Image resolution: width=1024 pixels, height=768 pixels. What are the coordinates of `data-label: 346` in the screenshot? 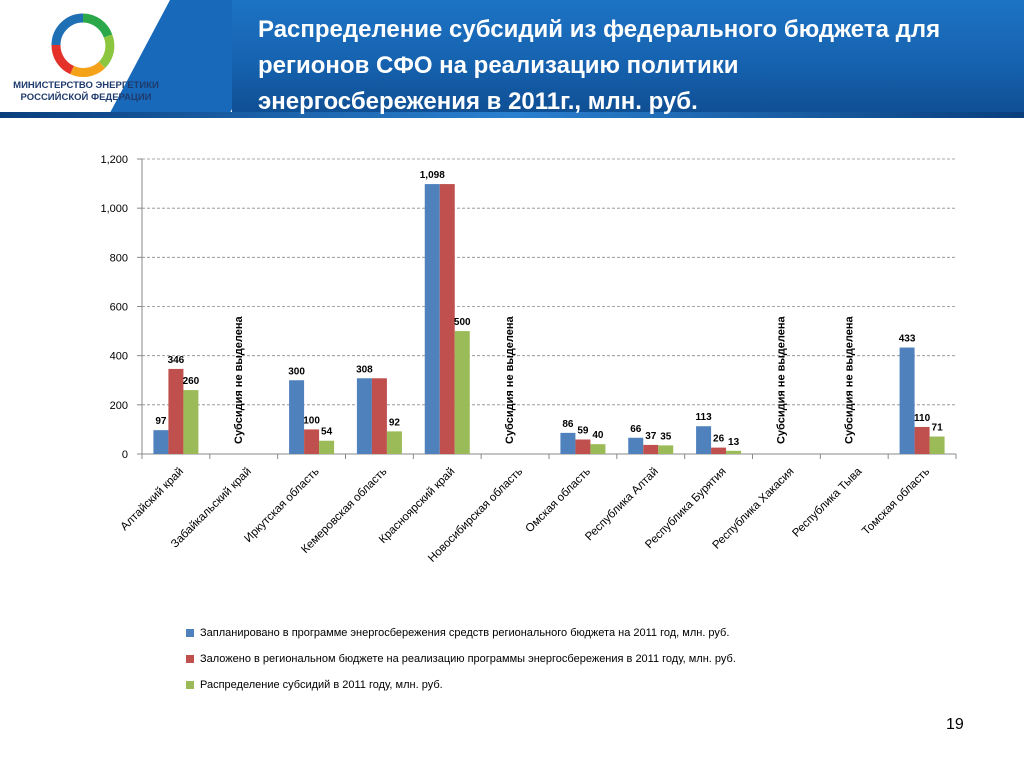 It's located at (176, 360).